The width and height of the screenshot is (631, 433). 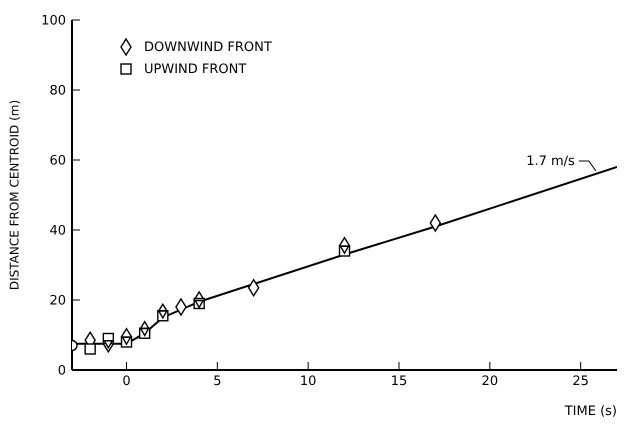 What do you see at coordinates (14, 195) in the screenshot?
I see `y-axis-title: DISTANCE FROM CENTROID (m)` at bounding box center [14, 195].